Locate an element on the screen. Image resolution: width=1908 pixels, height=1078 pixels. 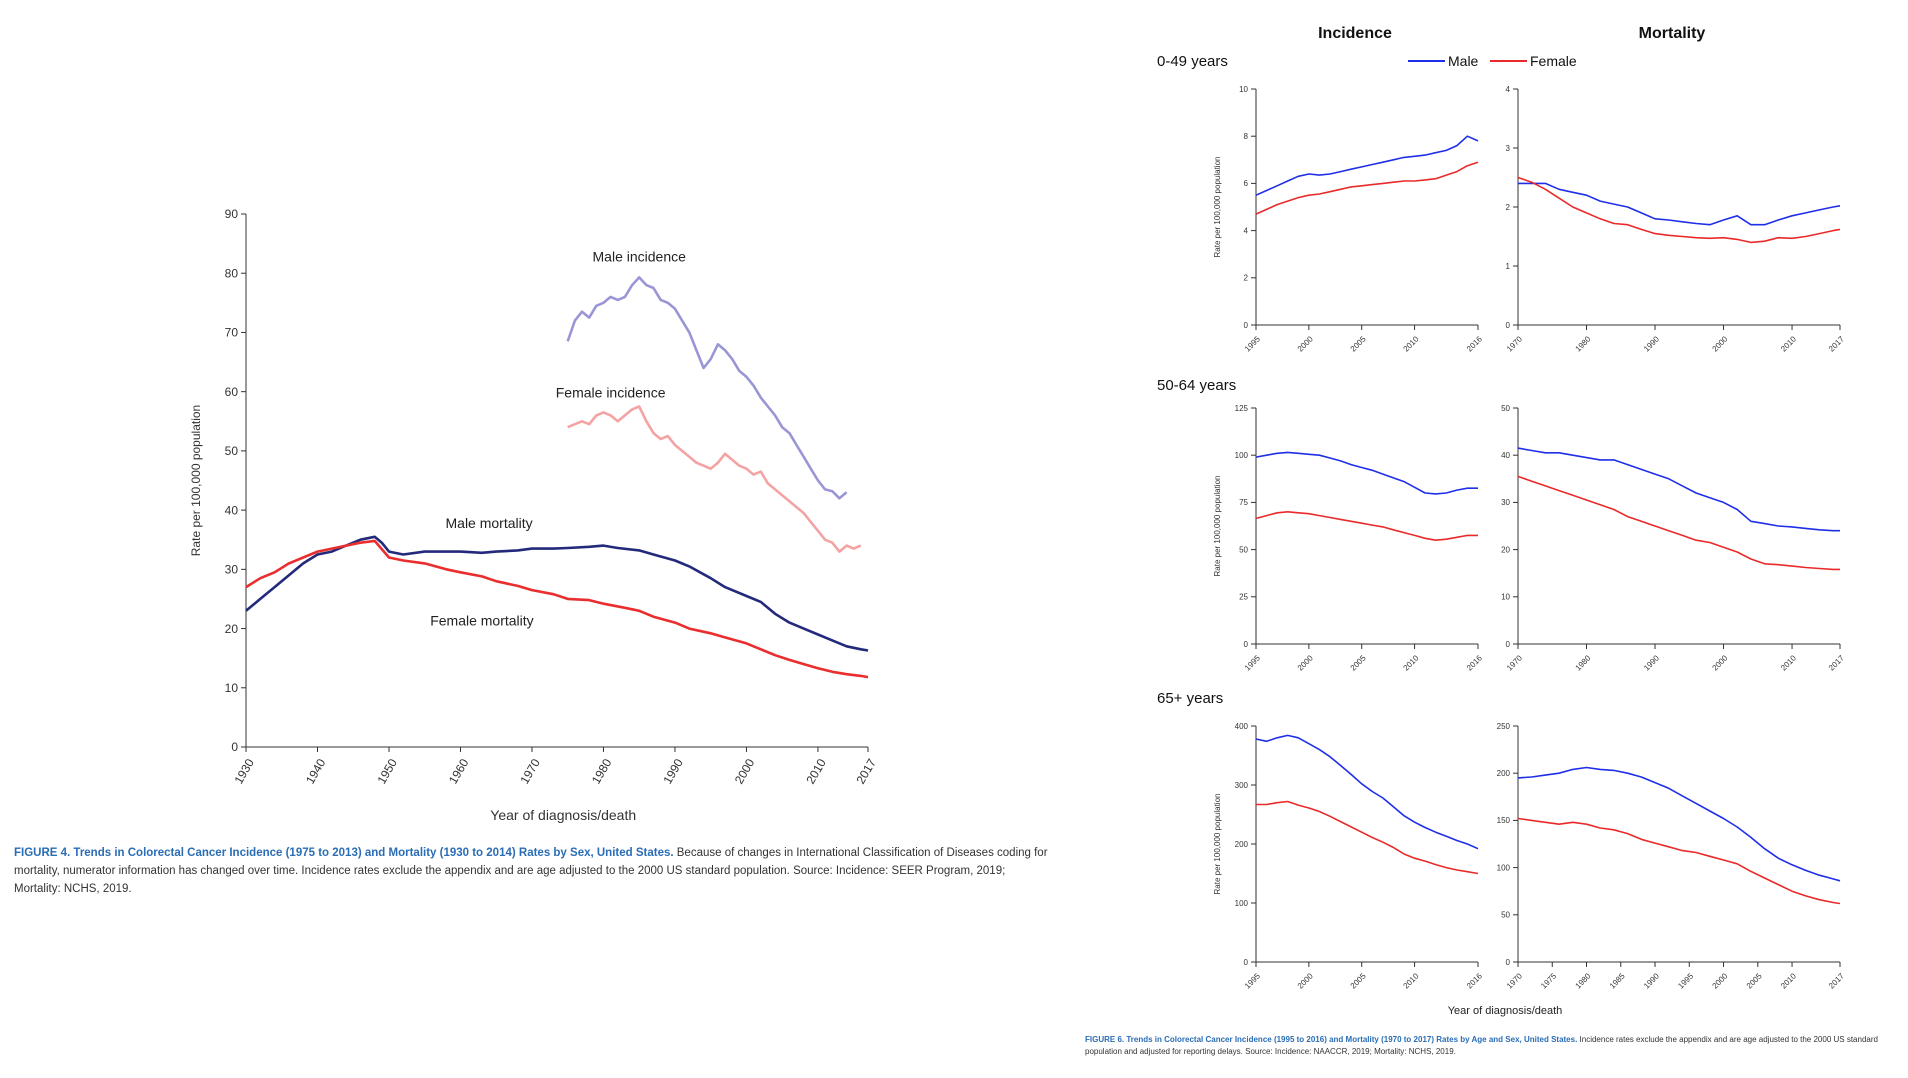
fig6-incidence-50-64-series-male is located at coordinates (1366, 473).